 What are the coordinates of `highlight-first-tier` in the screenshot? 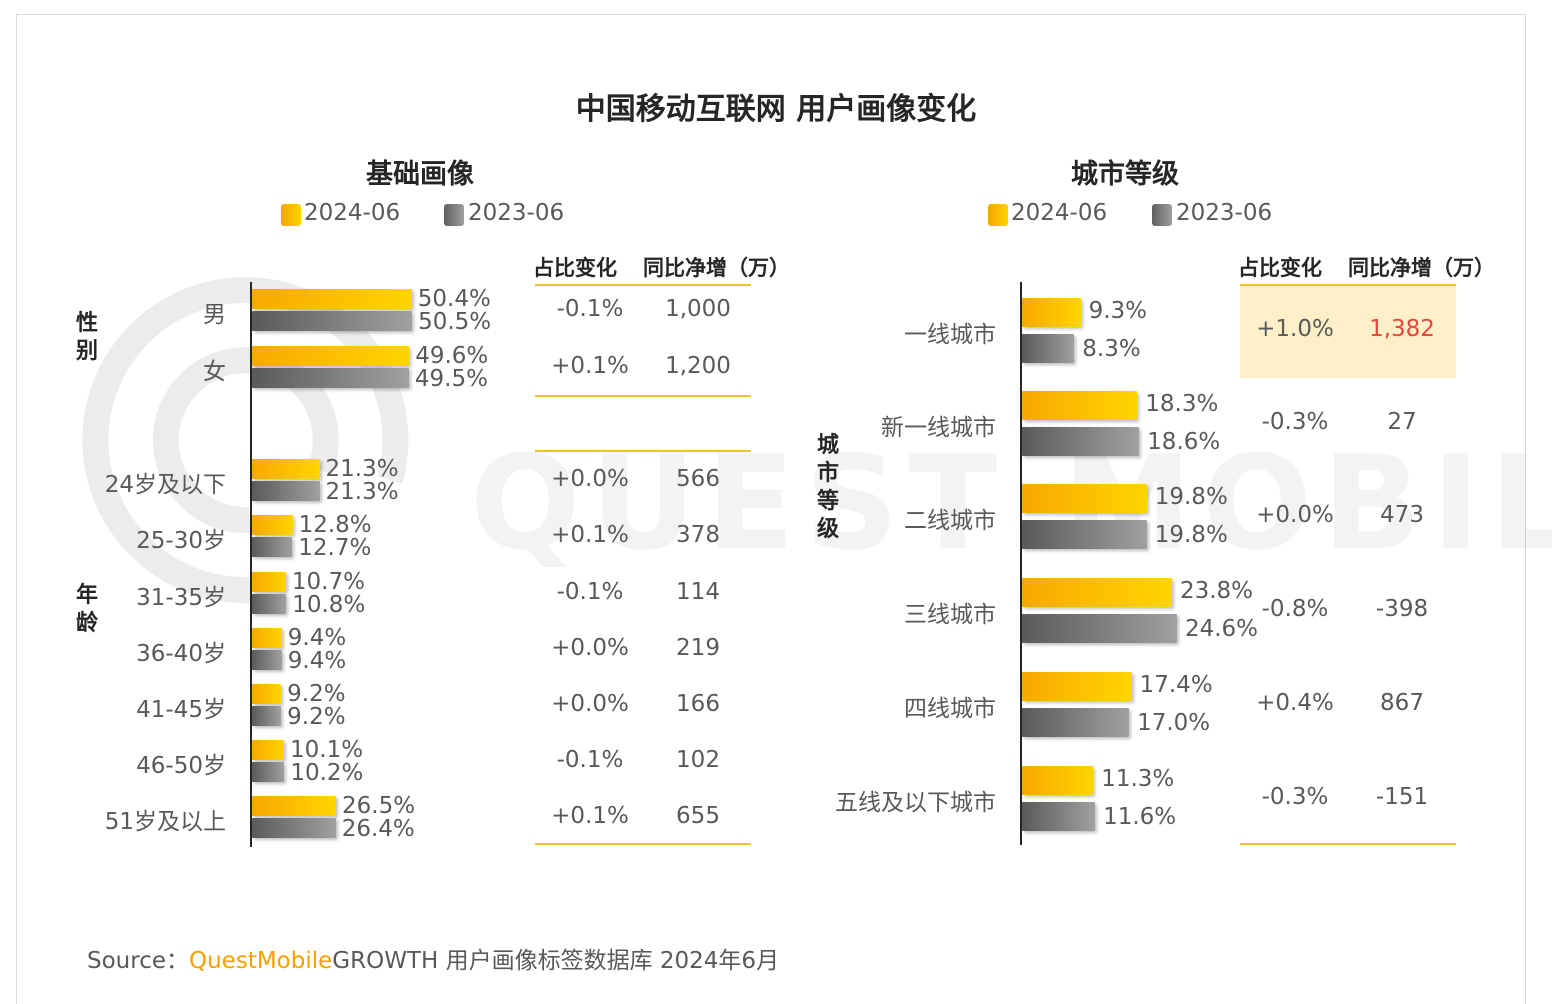 It's located at (1348, 331).